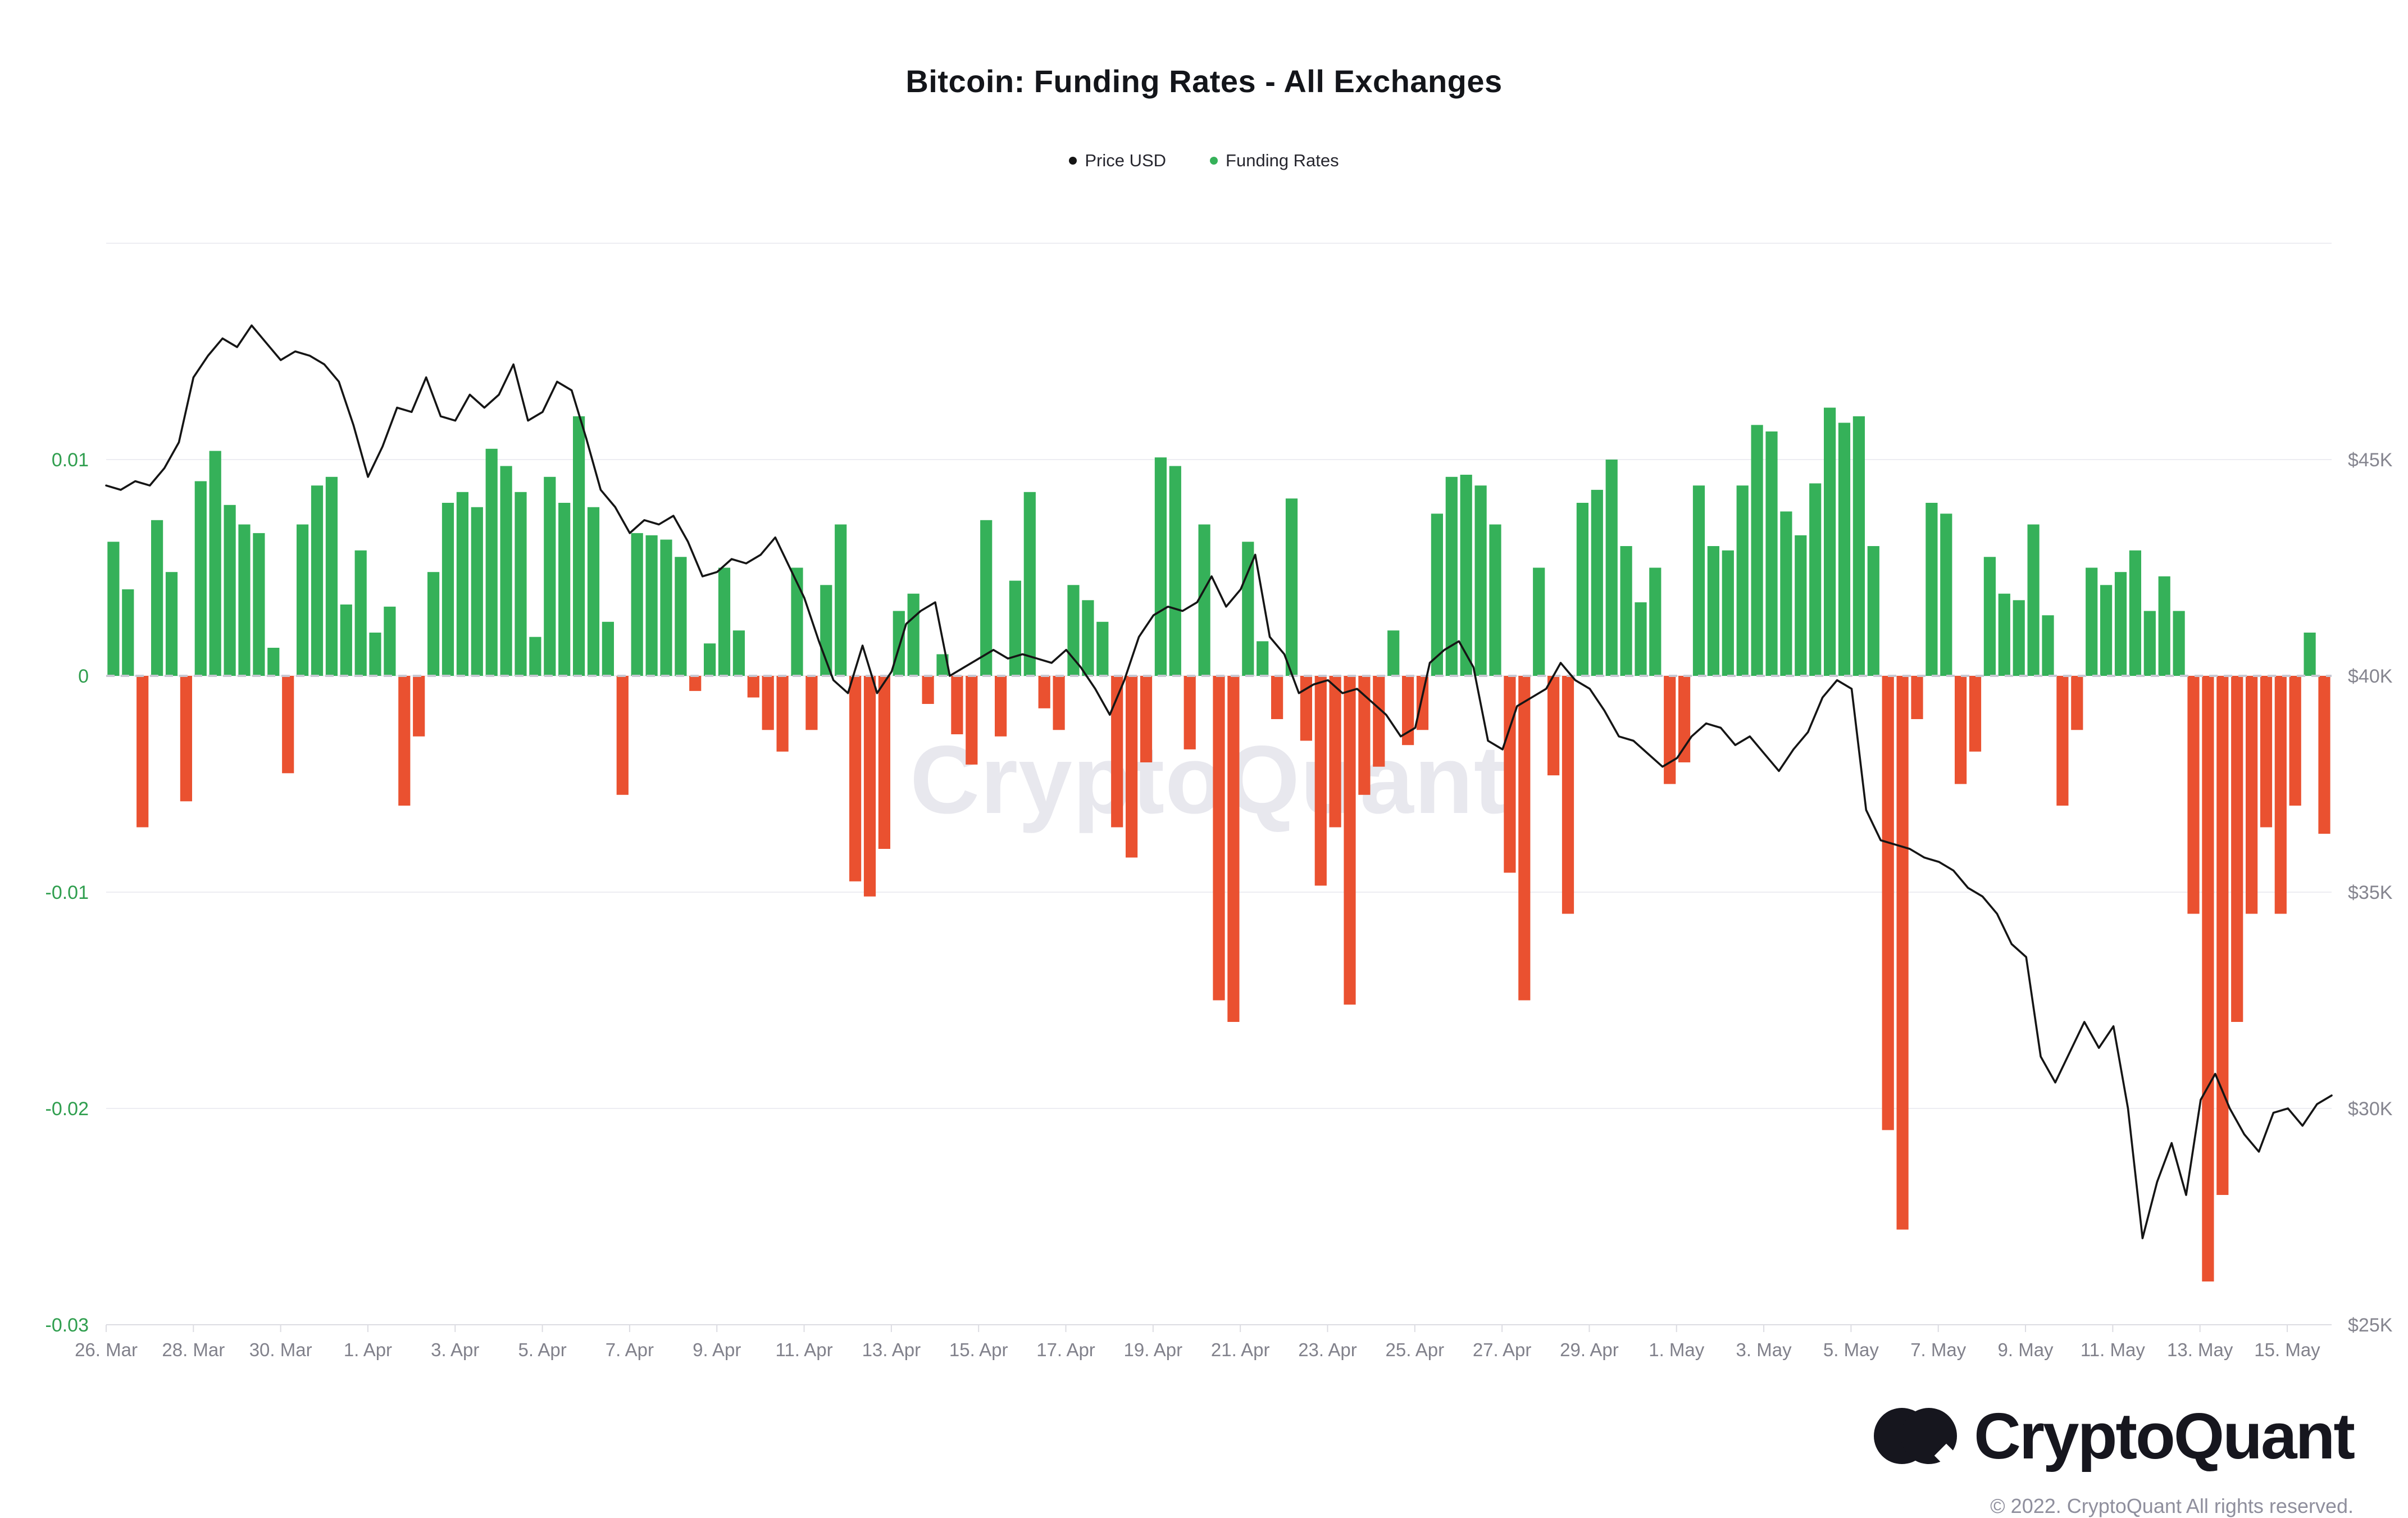  I want to click on x-axis-label: 21. Apr, so click(1240, 1349).